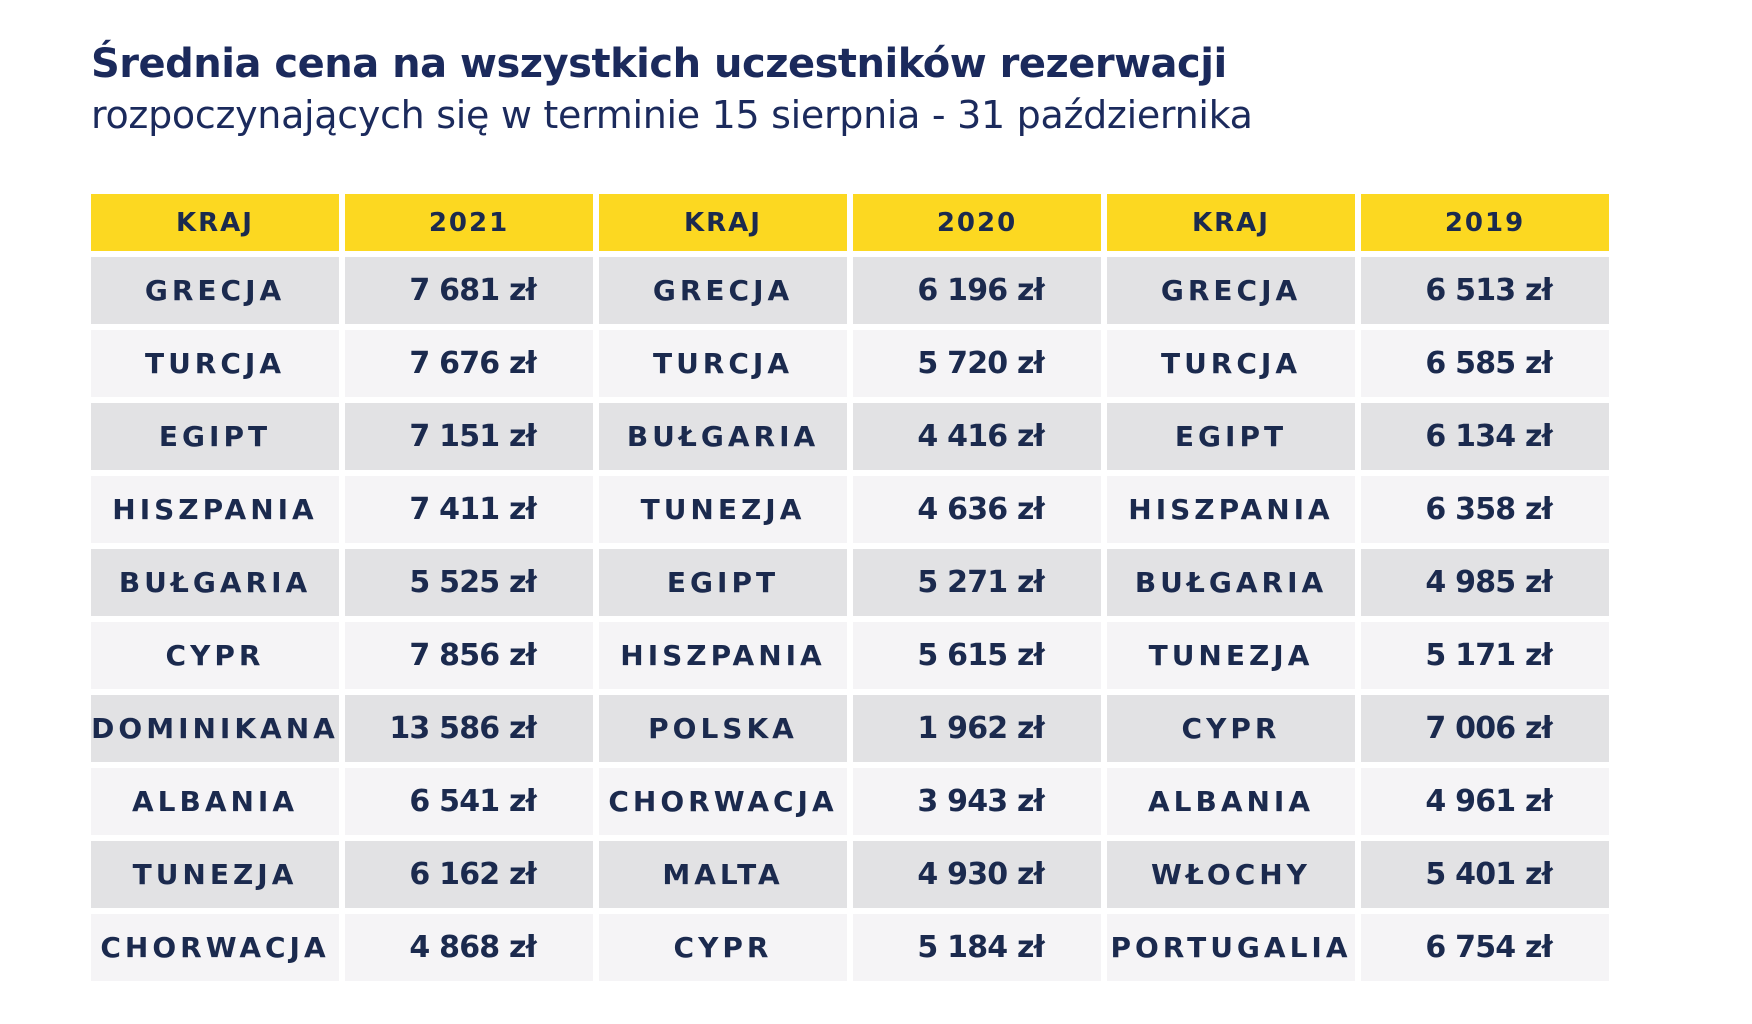 This screenshot has width=1752, height=1024. What do you see at coordinates (469, 509) in the screenshot?
I see `table-cell-price: 7 411 zł` at bounding box center [469, 509].